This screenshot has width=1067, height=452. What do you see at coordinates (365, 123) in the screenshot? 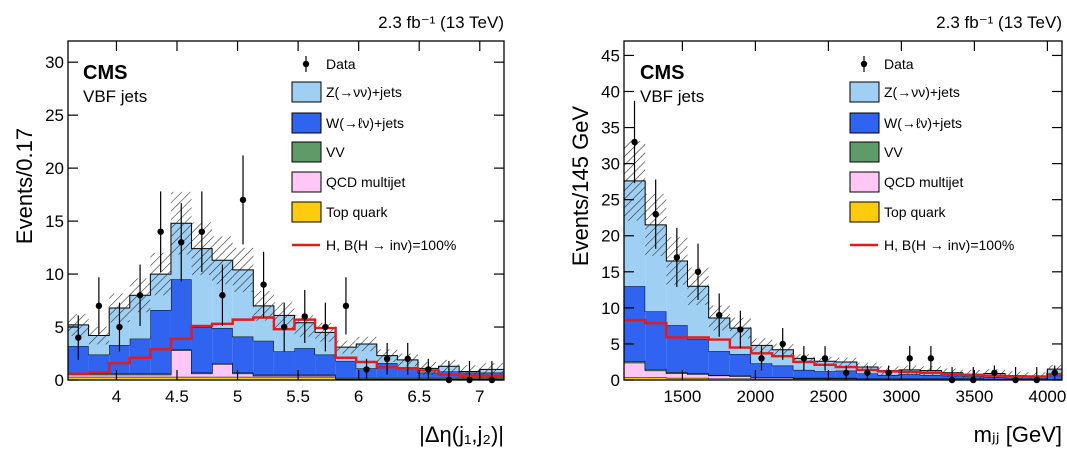
I see `legend-label-wln: W(→ℓν)+jets` at bounding box center [365, 123].